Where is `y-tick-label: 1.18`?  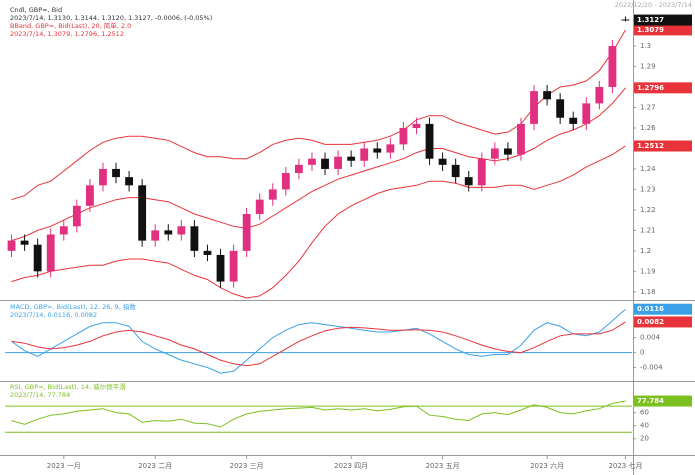
y-tick-label: 1.18 is located at coordinates (648, 292).